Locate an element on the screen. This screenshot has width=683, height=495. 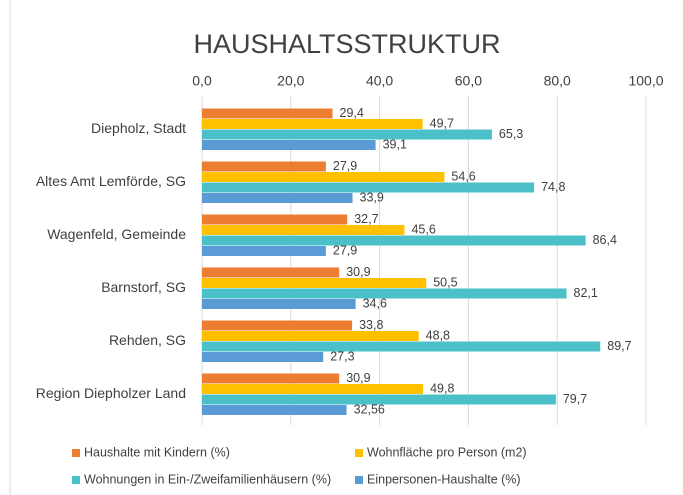
value-label: 39,1 is located at coordinates (395, 145).